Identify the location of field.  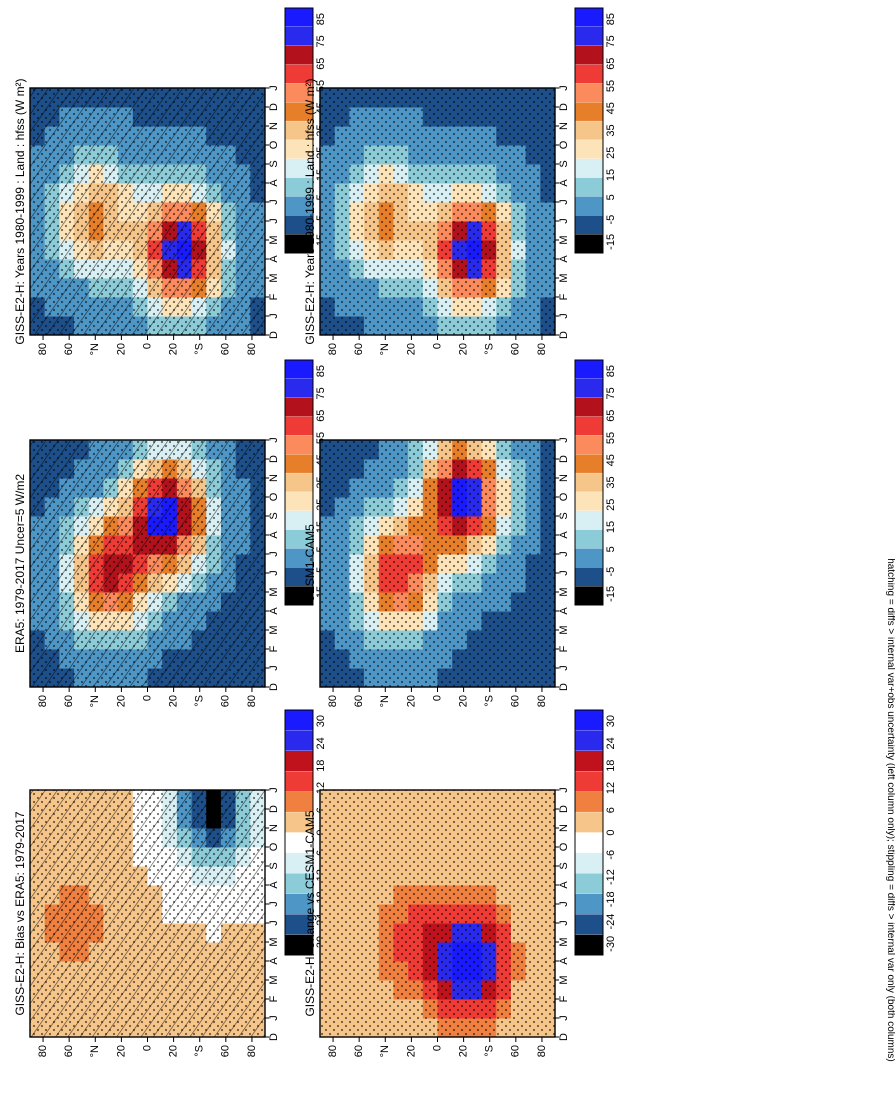
(147, 211).